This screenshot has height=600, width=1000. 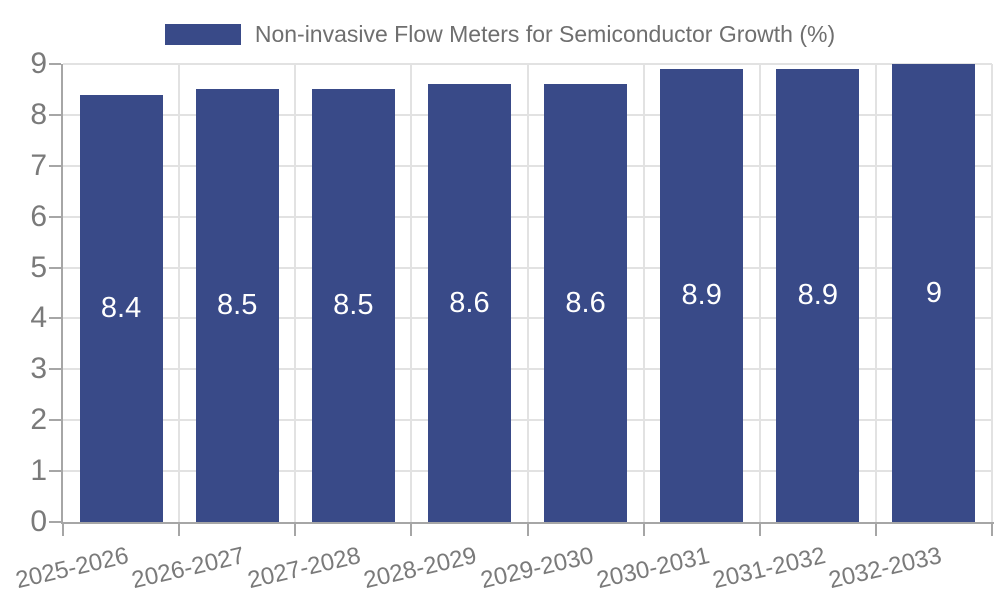 I want to click on y-axis-tick-label: 4, so click(x=38, y=318).